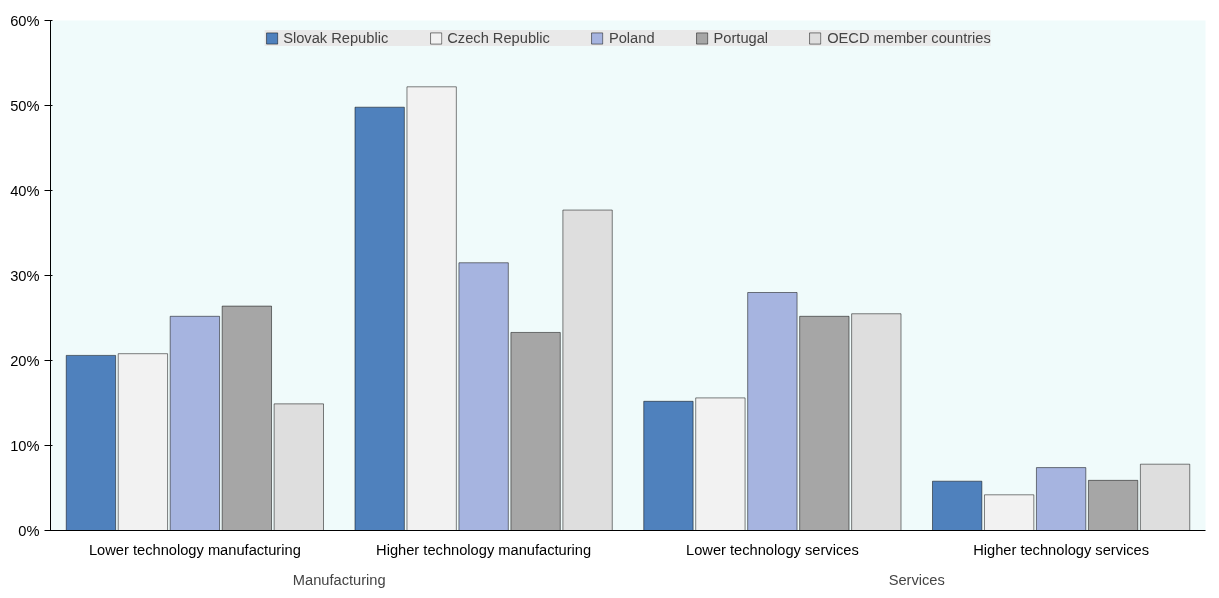  What do you see at coordinates (194, 549) in the screenshot?
I see `x-tick-label: Lower technology manufacturing` at bounding box center [194, 549].